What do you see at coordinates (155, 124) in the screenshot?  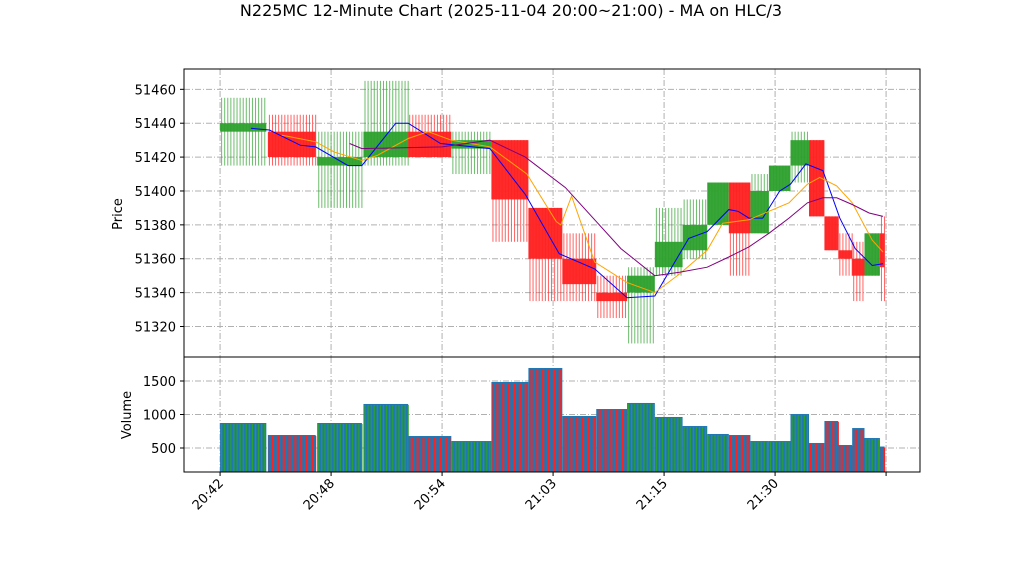 I see `price-tick-label: 51440` at bounding box center [155, 124].